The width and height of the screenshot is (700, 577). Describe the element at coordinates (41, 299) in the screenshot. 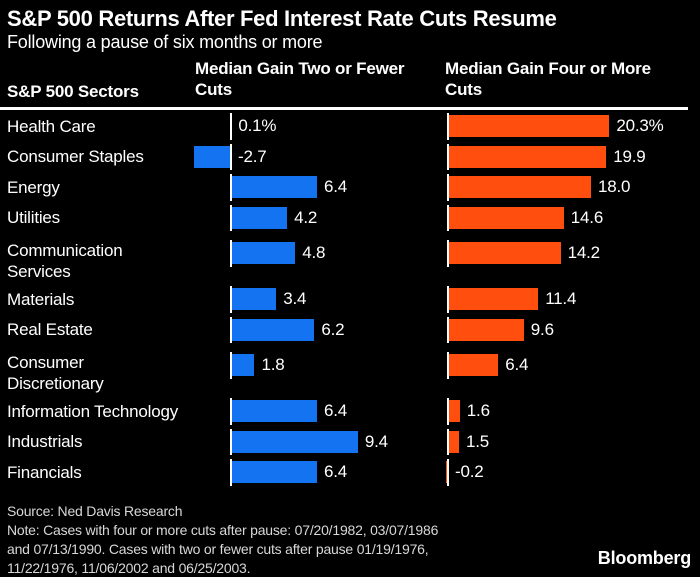

I see `sector-label: Materials` at that location.